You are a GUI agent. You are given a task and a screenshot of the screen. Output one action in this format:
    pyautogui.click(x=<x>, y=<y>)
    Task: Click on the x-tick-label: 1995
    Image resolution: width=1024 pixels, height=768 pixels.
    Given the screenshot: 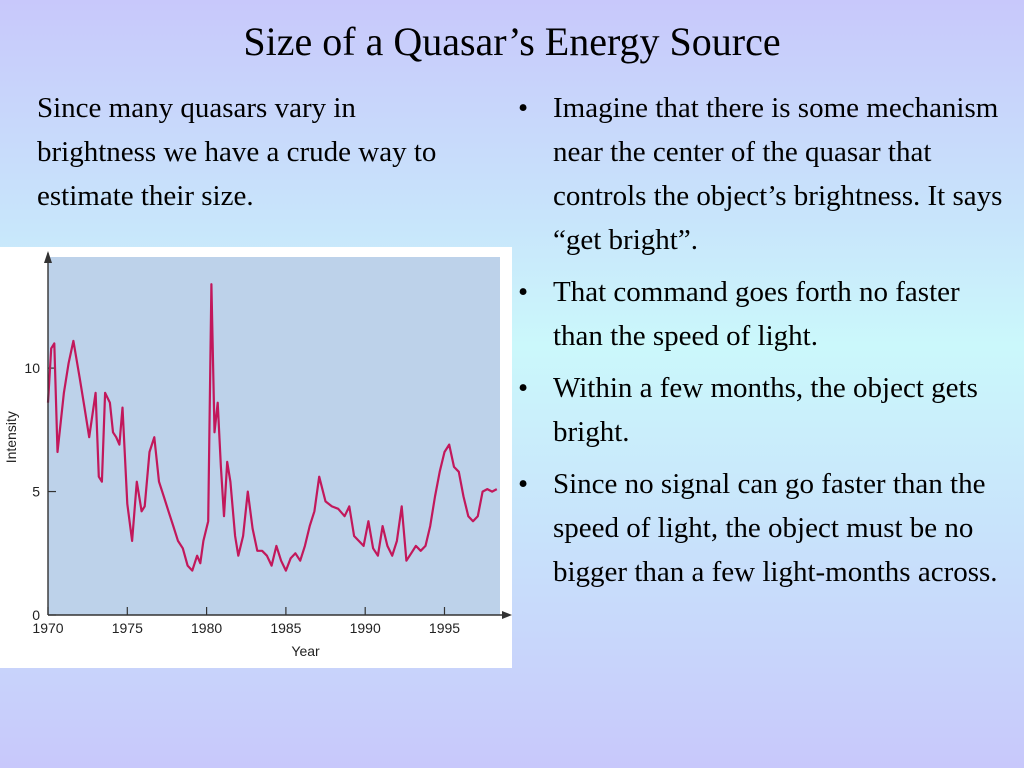 What is the action you would take?
    pyautogui.click(x=444, y=628)
    